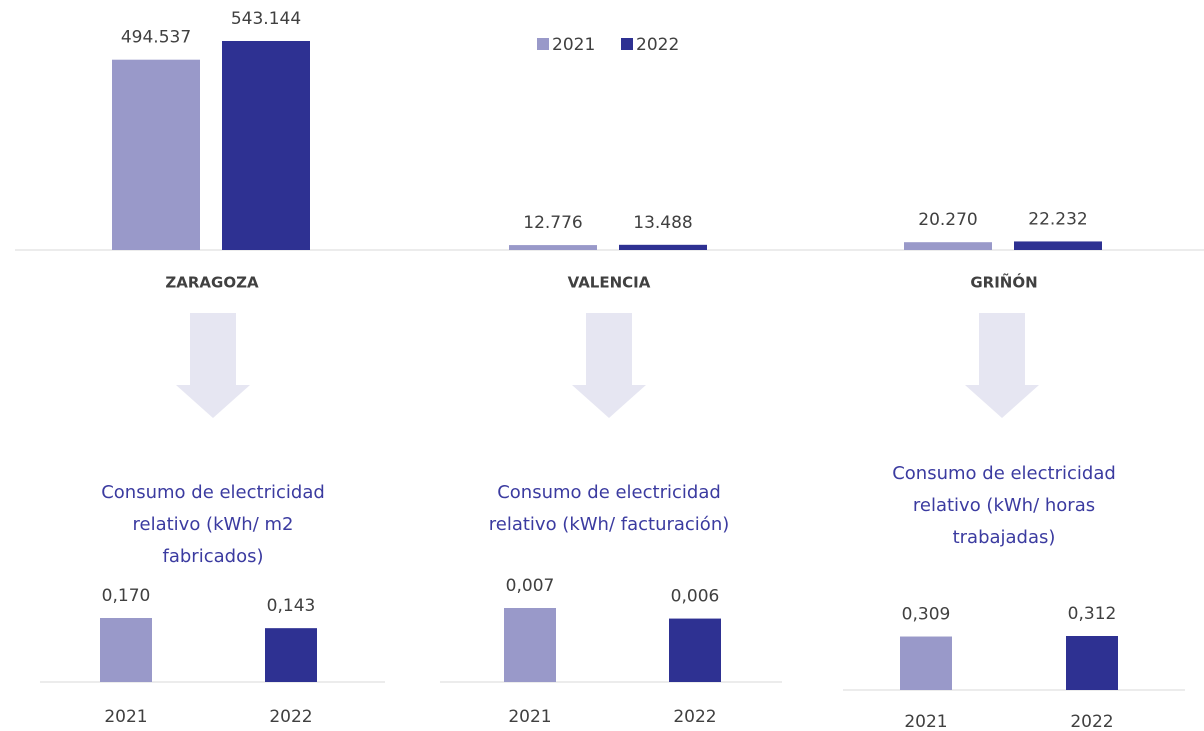  I want to click on chart-title: fabricados), so click(213, 556).